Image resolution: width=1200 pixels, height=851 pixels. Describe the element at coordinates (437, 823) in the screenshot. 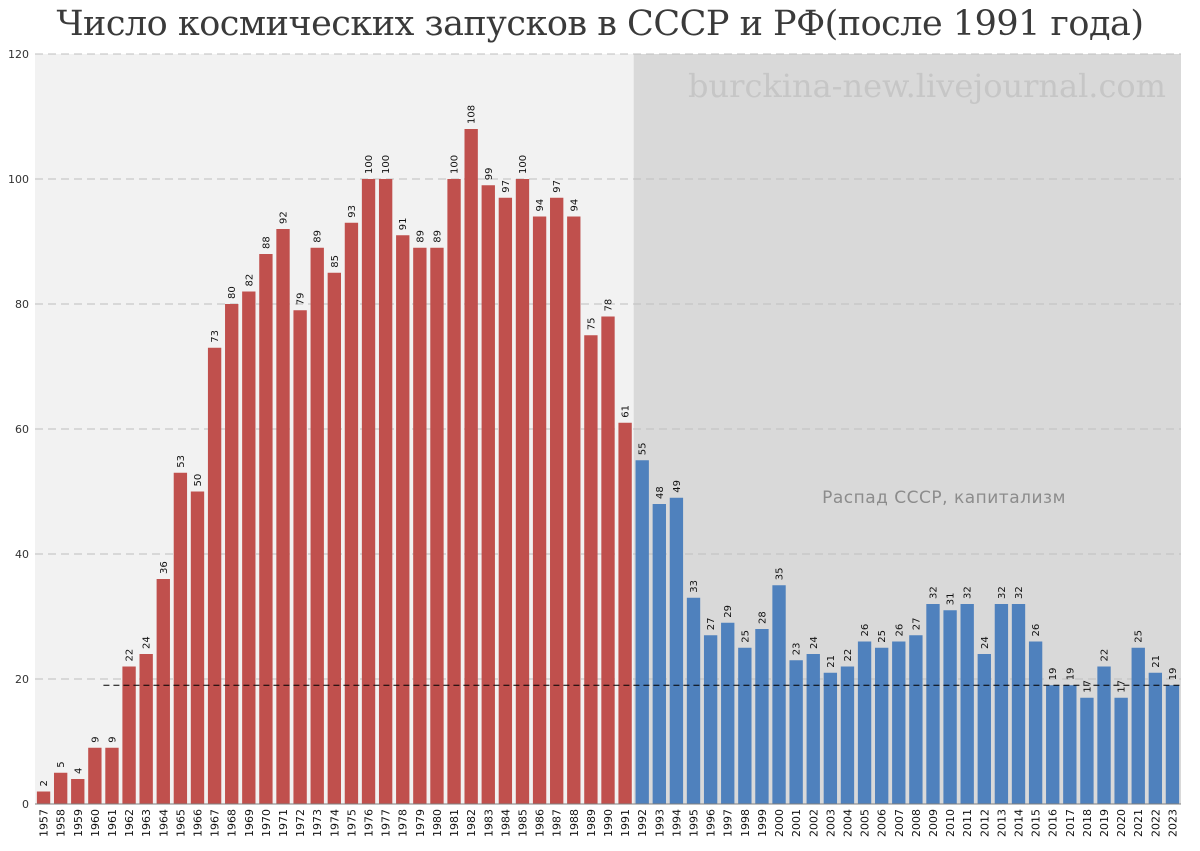

I see `year-label-1980: 1980` at that location.